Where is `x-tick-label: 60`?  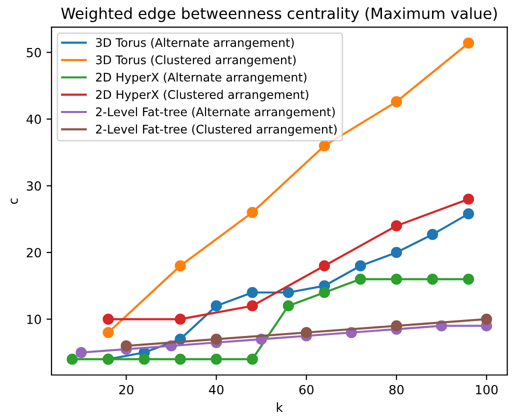 x-tick-label: 60 is located at coordinates (306, 389).